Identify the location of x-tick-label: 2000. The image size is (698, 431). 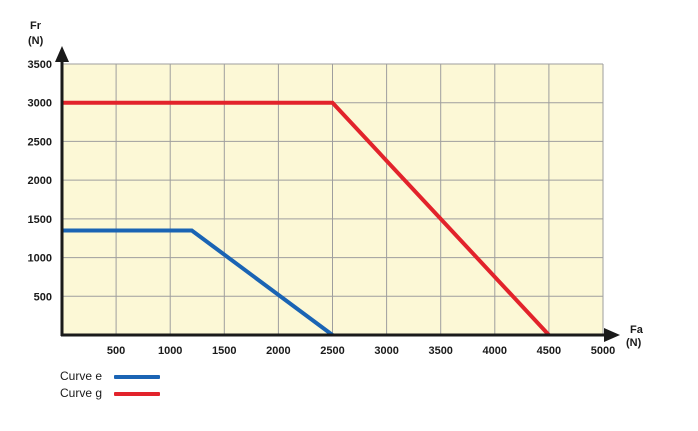
(278, 351).